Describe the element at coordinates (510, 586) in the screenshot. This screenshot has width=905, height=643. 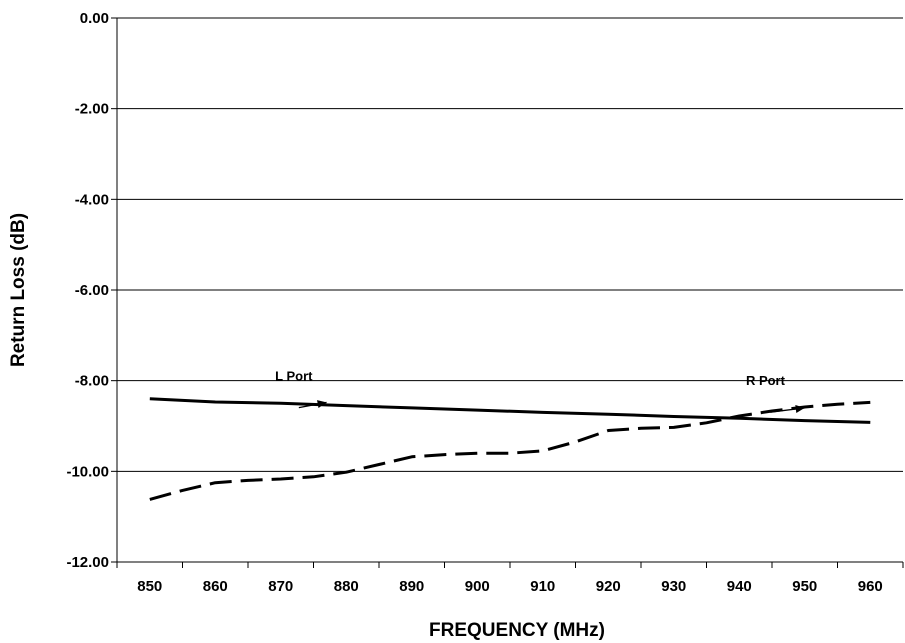
I see `x-tick-labels: 850 860 870 880 890 900 910 920 930 940 950 960` at that location.